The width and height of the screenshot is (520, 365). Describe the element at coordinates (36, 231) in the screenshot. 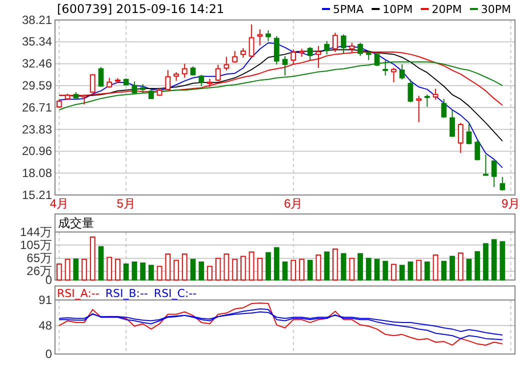

I see `y-tick-label: 144万` at that location.